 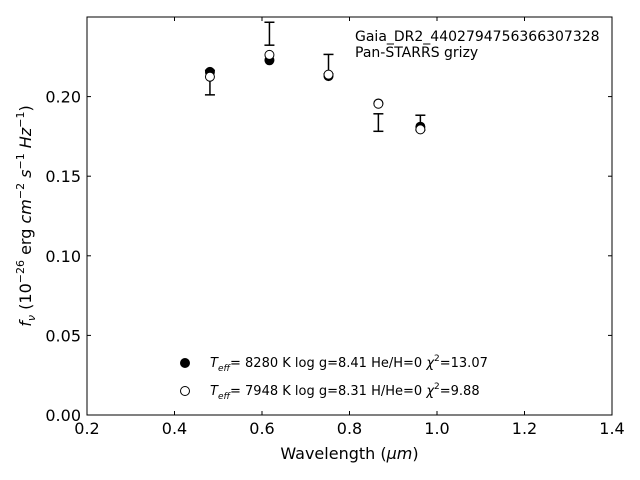 What do you see at coordinates (185, 391) in the screenshot?
I see `legend-marker-open` at bounding box center [185, 391].